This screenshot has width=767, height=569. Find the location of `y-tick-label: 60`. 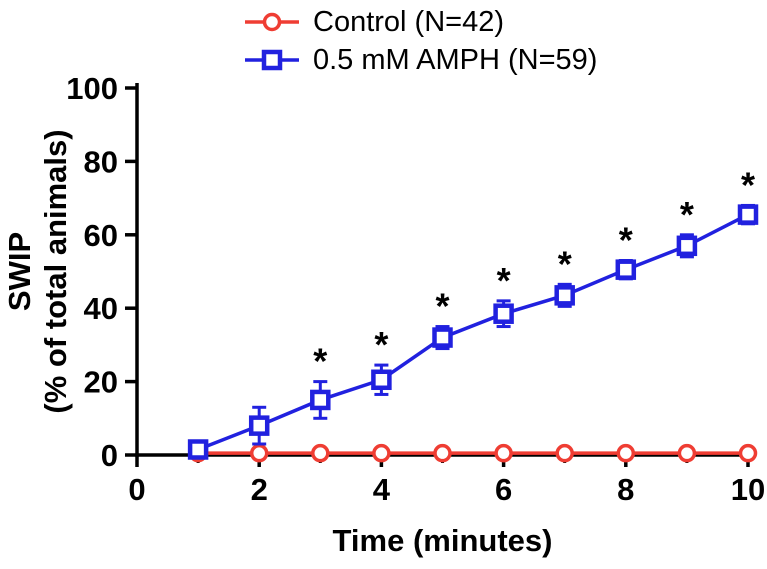

y-tick-label: 60 is located at coordinates (101, 235).